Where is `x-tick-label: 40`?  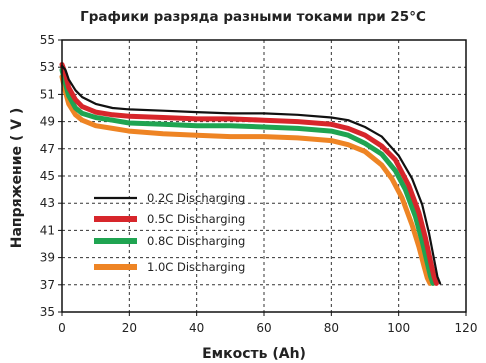 x-tick-label: 40 is located at coordinates (196, 328).